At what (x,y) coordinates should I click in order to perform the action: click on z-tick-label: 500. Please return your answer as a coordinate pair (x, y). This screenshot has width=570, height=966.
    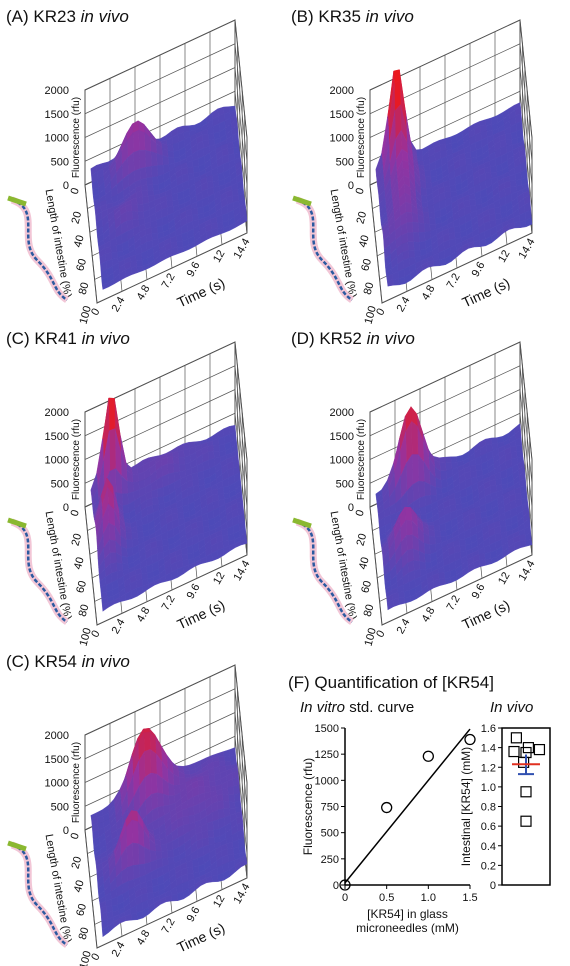
    Looking at the image, I should click on (60, 807).